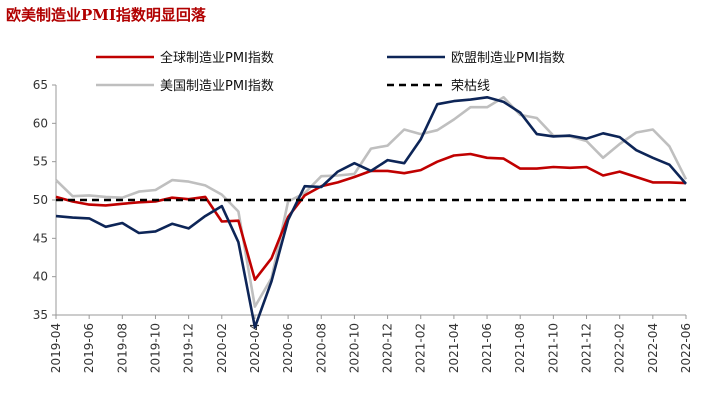 Image resolution: width=709 pixels, height=414 pixels. What do you see at coordinates (454, 348) in the screenshot?
I see `x-tick-label: 2021-04` at bounding box center [454, 348].